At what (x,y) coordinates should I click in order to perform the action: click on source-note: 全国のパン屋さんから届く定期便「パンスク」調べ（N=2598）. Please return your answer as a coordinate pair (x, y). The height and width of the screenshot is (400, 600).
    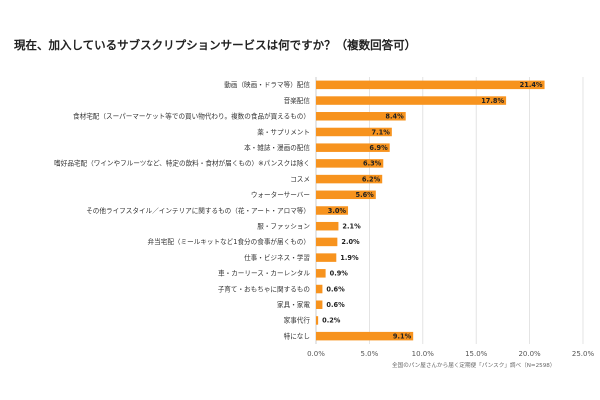
    Looking at the image, I should click on (474, 366).